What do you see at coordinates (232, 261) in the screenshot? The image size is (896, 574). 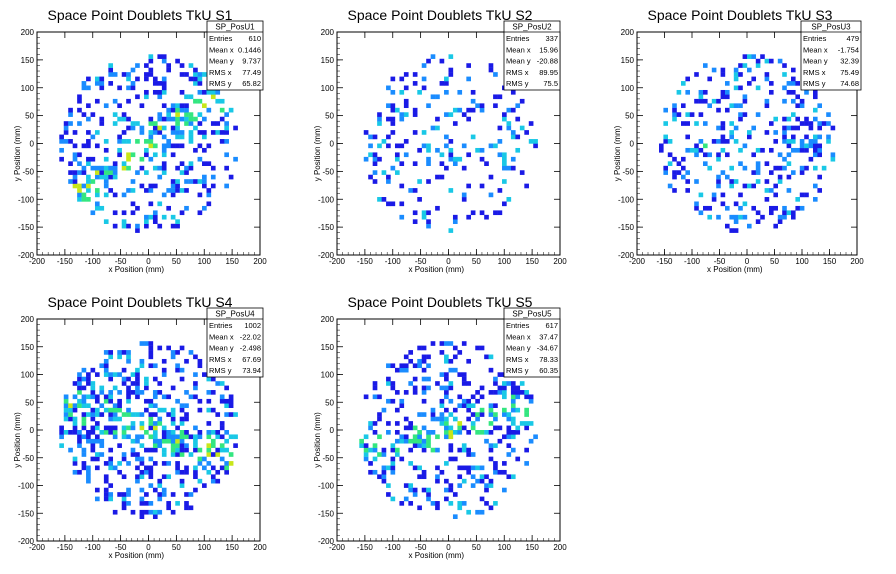 I see `x-tick-label: 150` at bounding box center [232, 261].